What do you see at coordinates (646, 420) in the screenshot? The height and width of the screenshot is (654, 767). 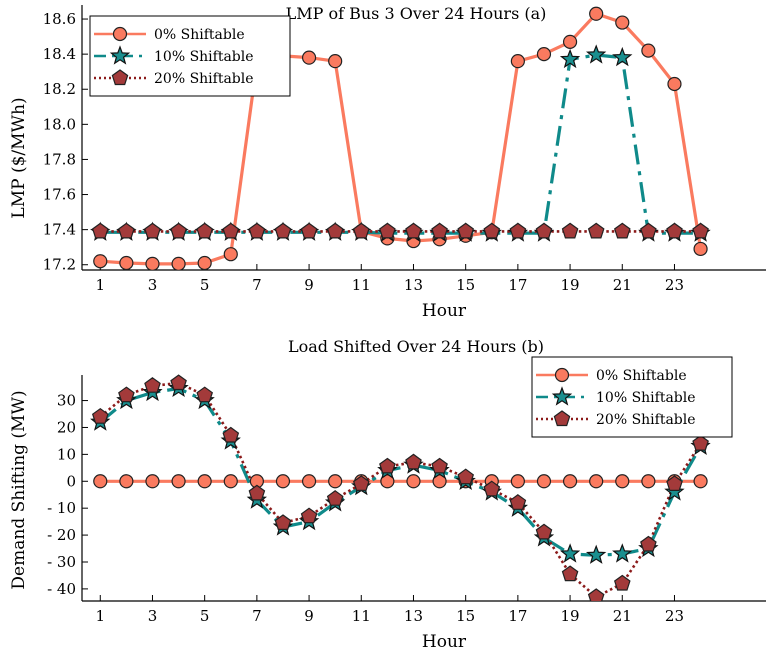 I see `panel-b-legend-label-2: 20% Shiftable` at bounding box center [646, 420].